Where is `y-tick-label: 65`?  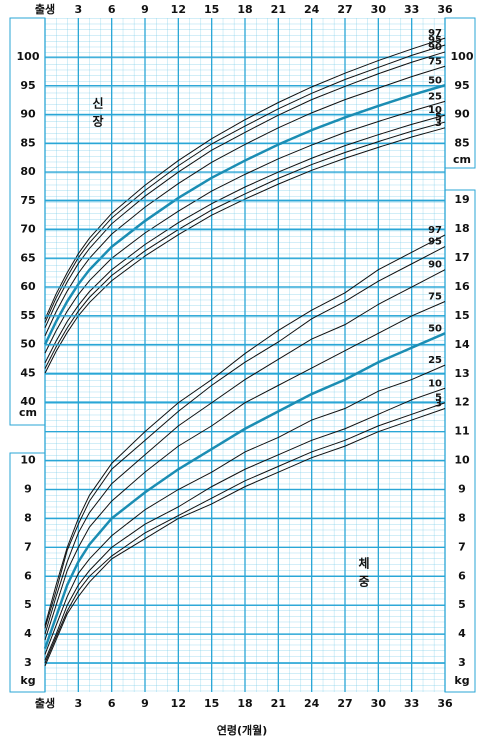 y-tick-label: 65 is located at coordinates (27, 257).